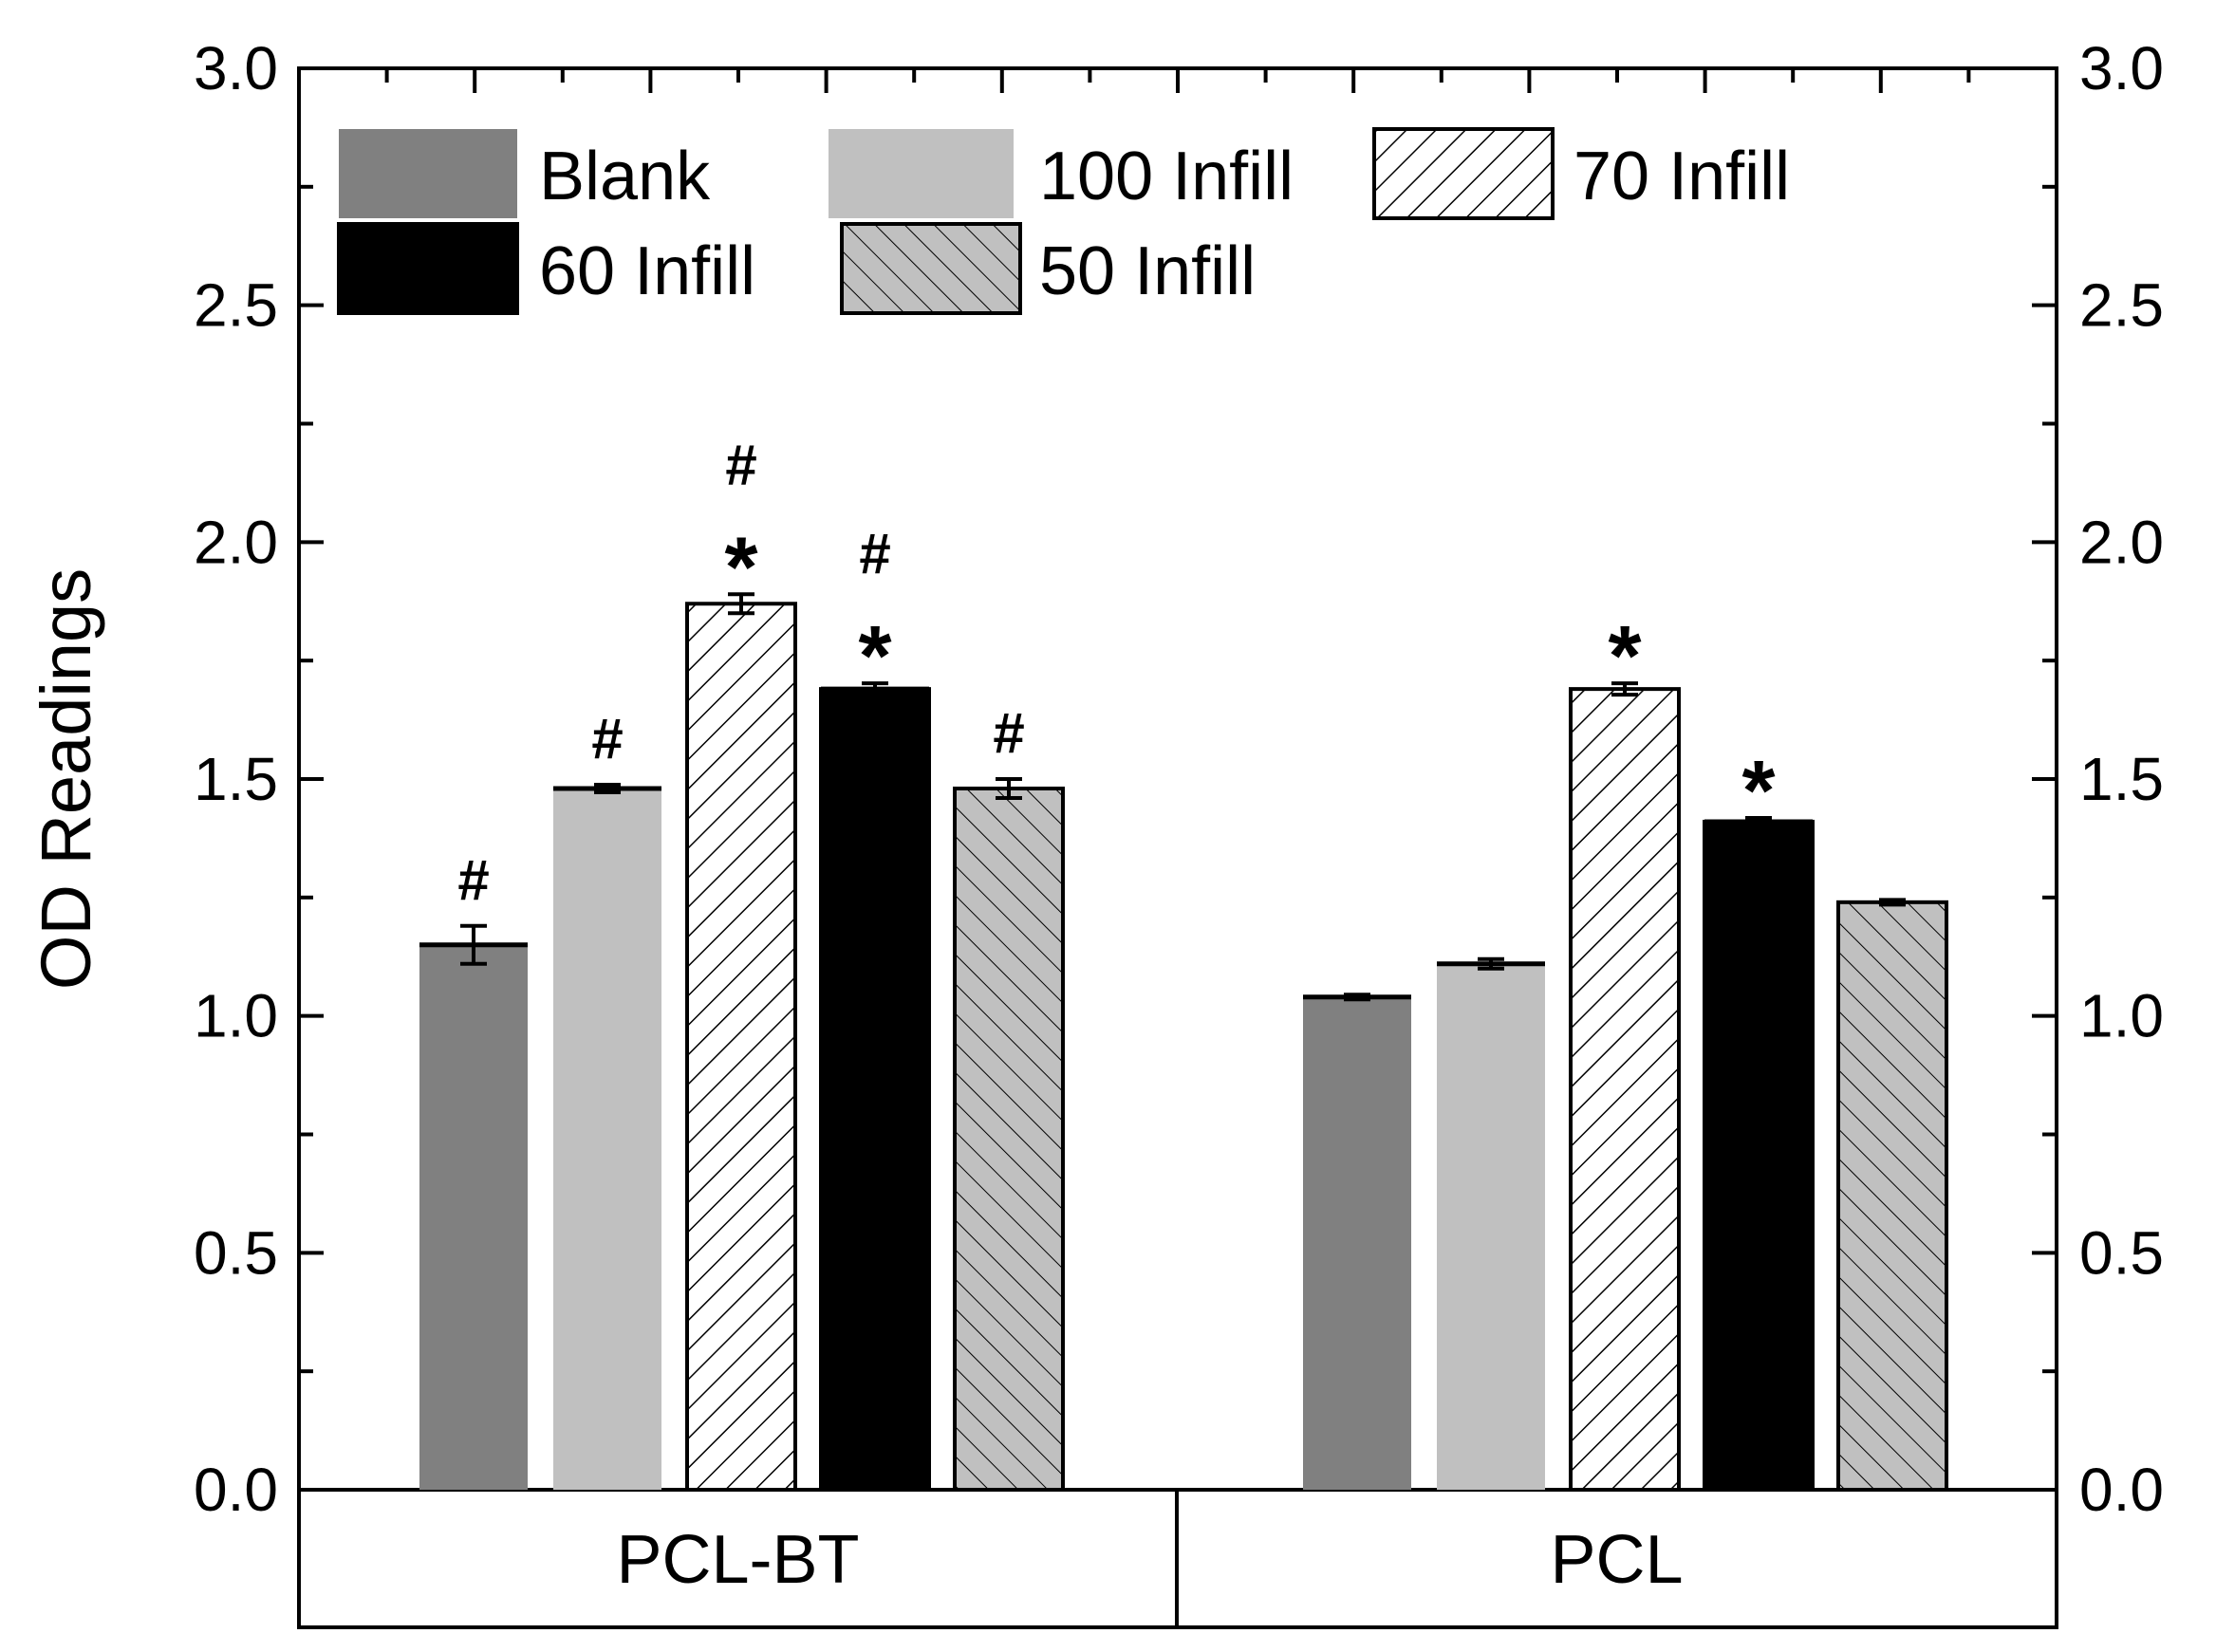 This screenshot has height=1652, width=2216. What do you see at coordinates (1147, 271) in the screenshot?
I see `legend-label: 50 Infill` at bounding box center [1147, 271].